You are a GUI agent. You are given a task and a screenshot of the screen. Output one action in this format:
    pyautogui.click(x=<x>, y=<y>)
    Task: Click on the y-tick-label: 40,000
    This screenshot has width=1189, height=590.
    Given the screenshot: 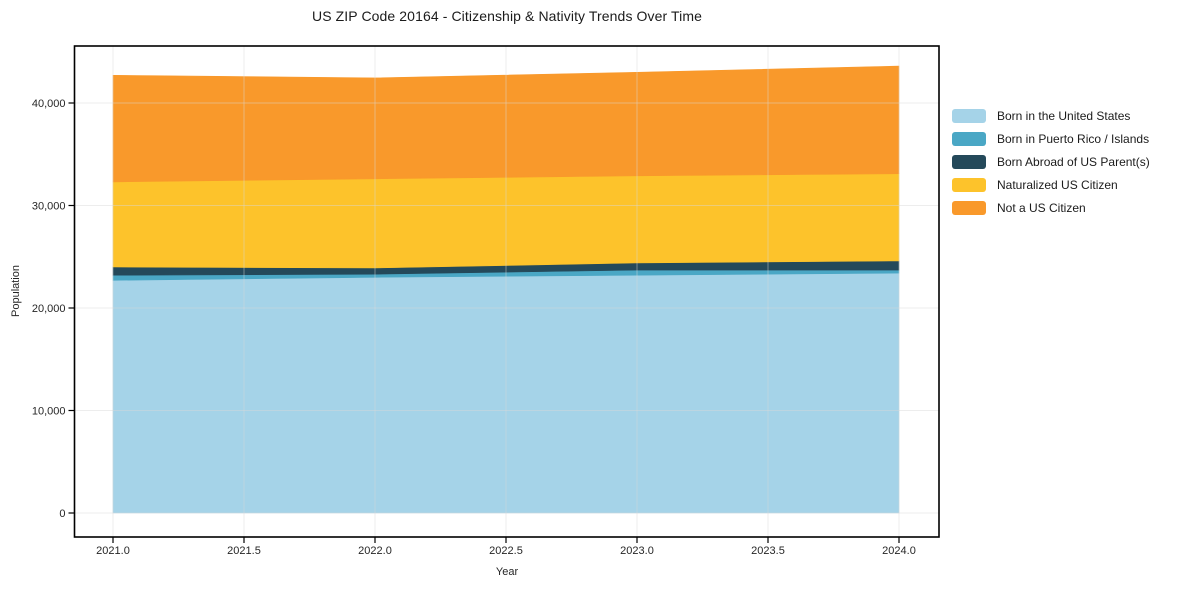 What is the action you would take?
    pyautogui.click(x=49, y=104)
    